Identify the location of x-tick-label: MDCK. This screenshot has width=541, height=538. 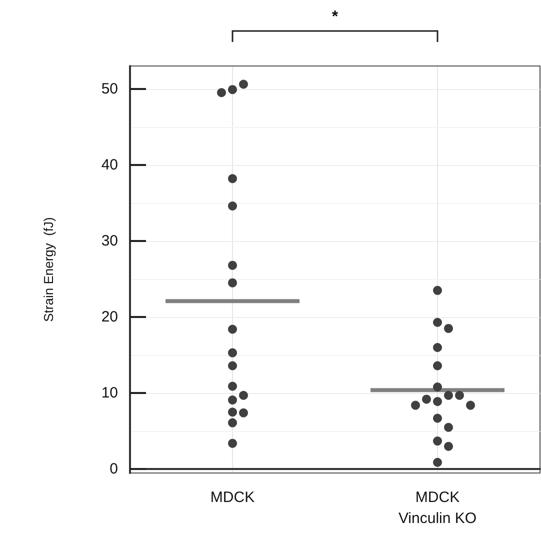
(232, 497).